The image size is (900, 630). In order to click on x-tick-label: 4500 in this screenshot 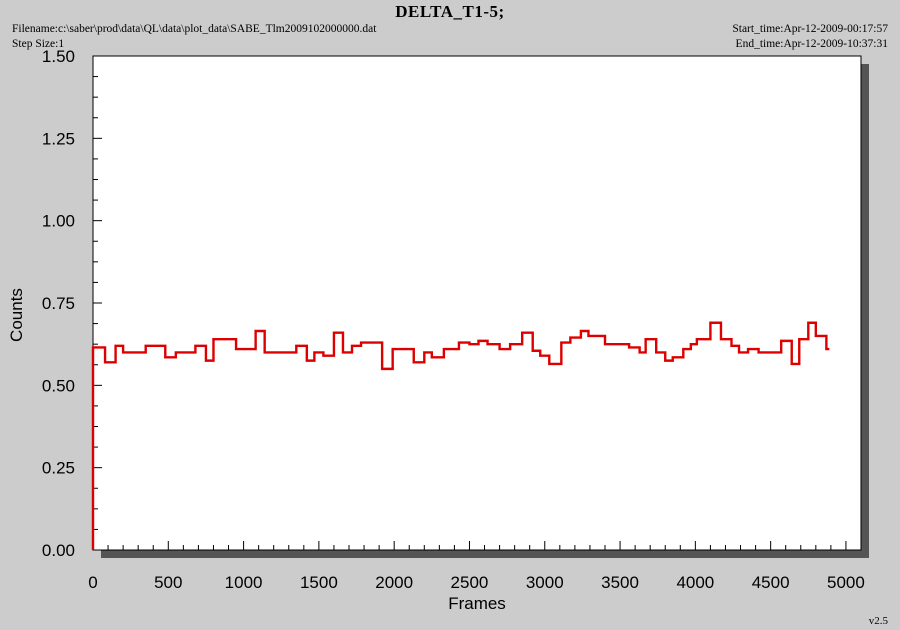, I will do `click(771, 582)`.